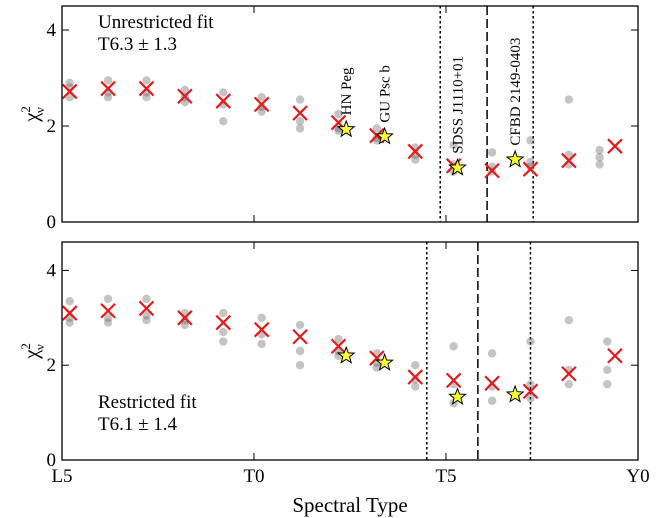 The image size is (657, 518). Describe the element at coordinates (516, 92) in the screenshot. I see `star-label: CFBD 2149-0403` at that location.